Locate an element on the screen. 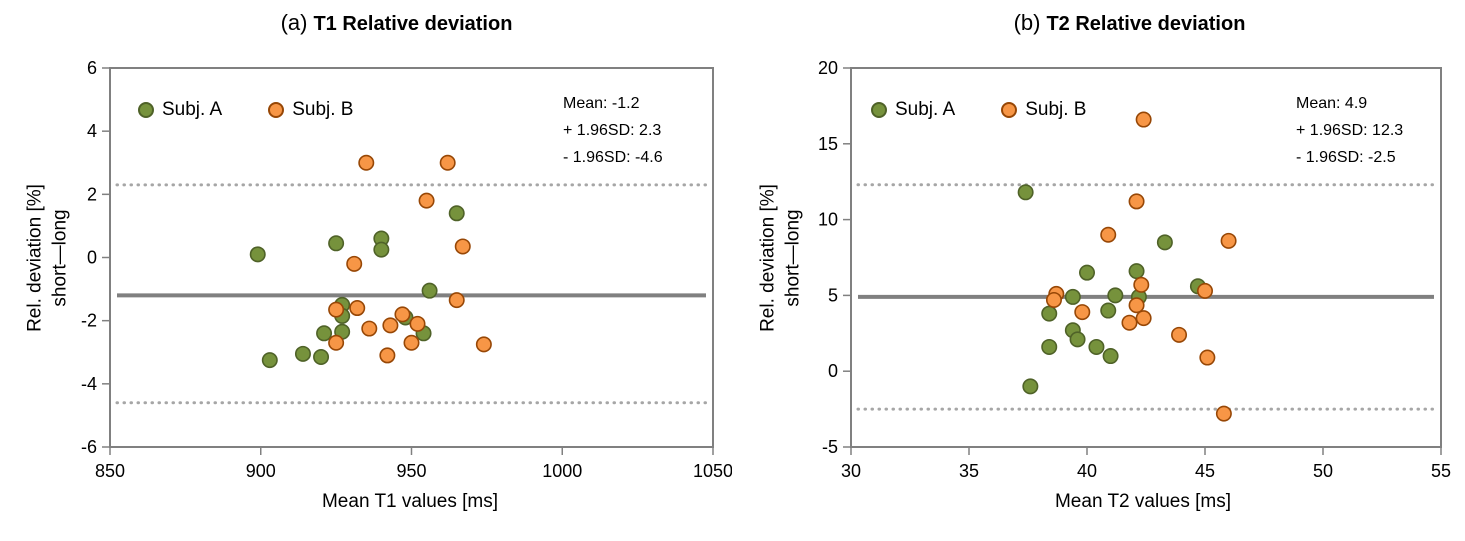 This screenshot has width=1465, height=541. stats-block-b: Mean: 4.9 + 1.96SD: 12.3 - 1.96SD: -2.5 is located at coordinates (1349, 130).